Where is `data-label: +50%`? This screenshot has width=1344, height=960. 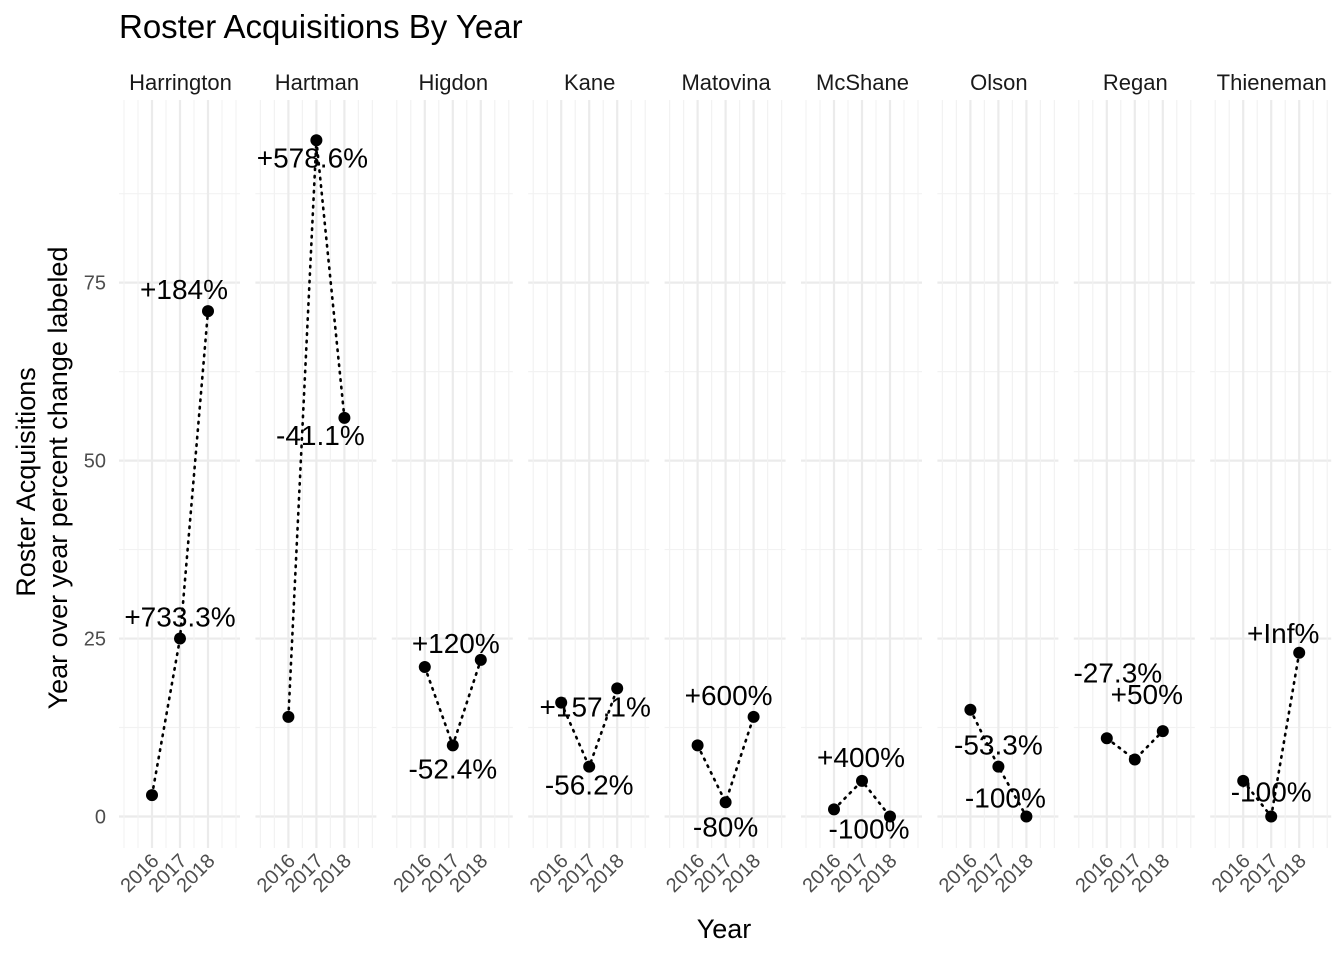 data-label: +50% is located at coordinates (1147, 694).